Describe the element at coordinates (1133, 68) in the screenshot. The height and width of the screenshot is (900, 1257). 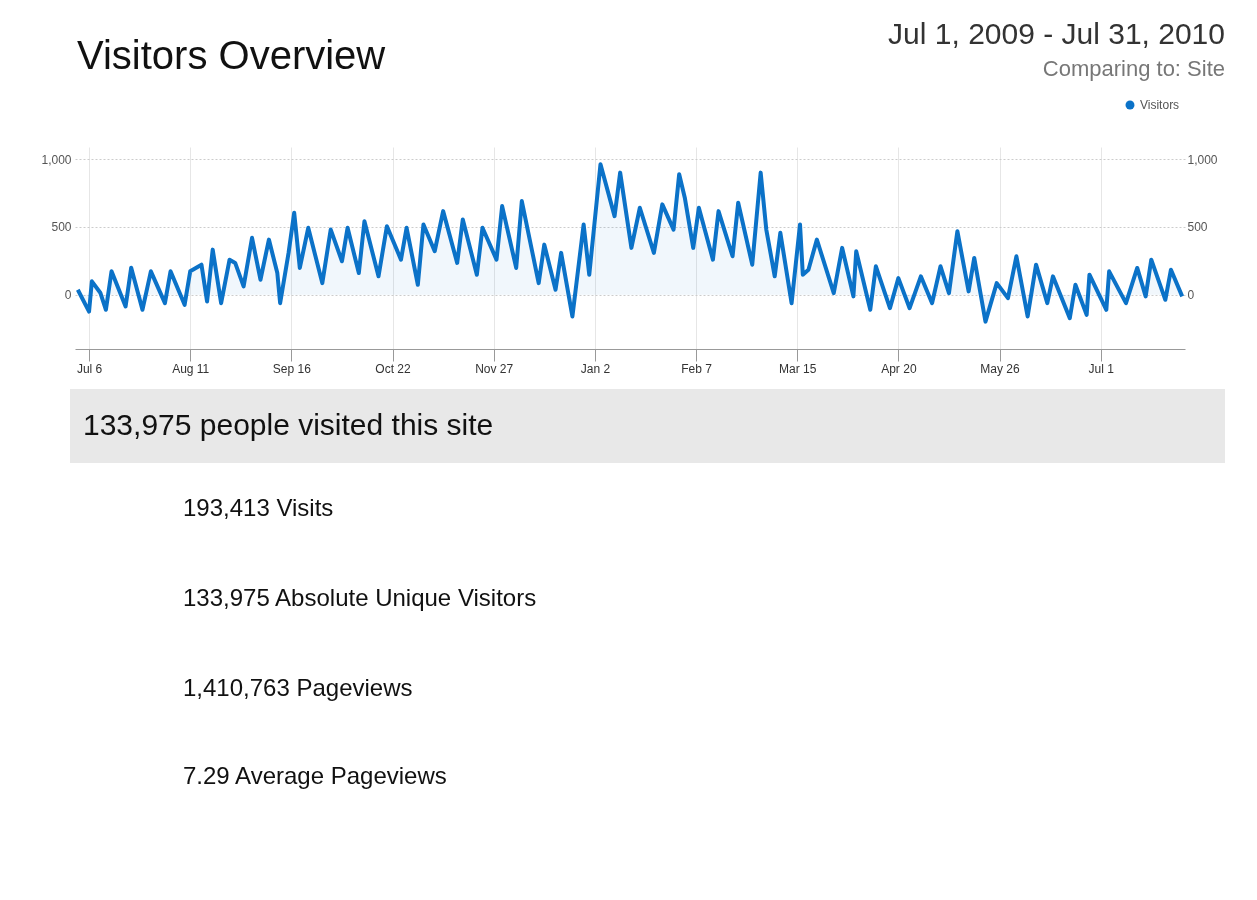
I see `text: Comparing to: Site` at that location.